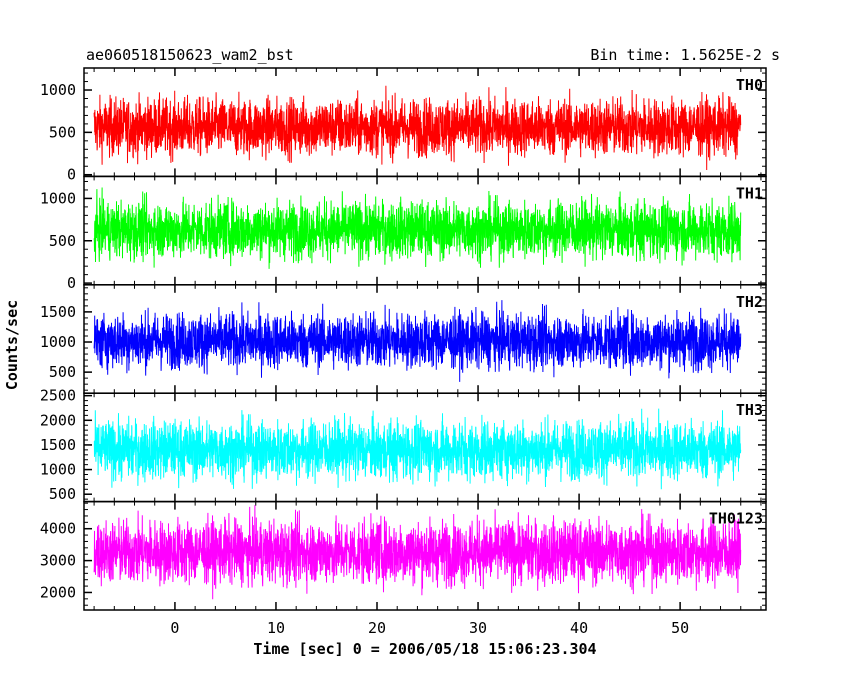 This screenshot has height=680, width=850. Describe the element at coordinates (12, 345) in the screenshot. I see `y-axis-label: Counts/sec` at that location.